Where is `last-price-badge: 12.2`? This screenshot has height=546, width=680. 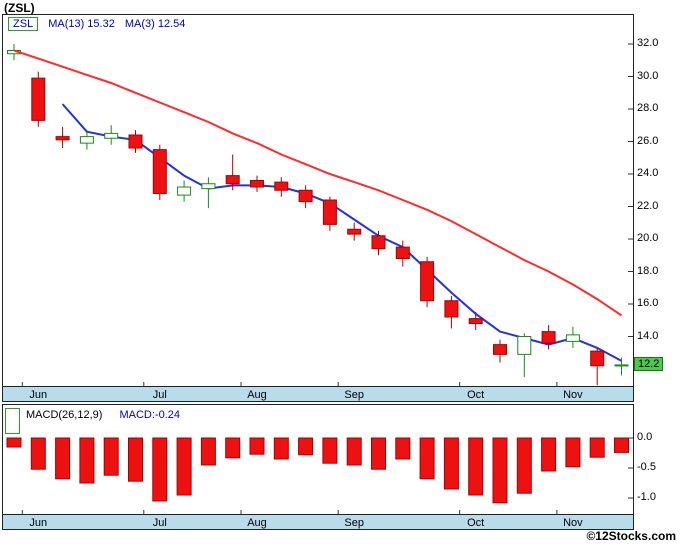
last-price-badge: 12.2 is located at coordinates (649, 363).